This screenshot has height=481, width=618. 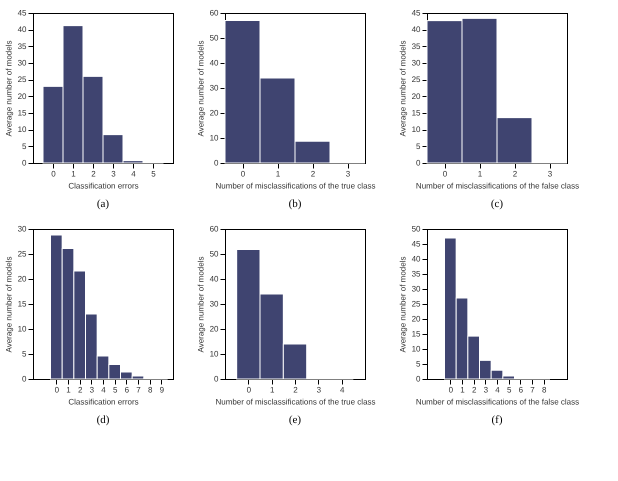 What do you see at coordinates (103, 420) in the screenshot?
I see `text: (d)` at bounding box center [103, 420].